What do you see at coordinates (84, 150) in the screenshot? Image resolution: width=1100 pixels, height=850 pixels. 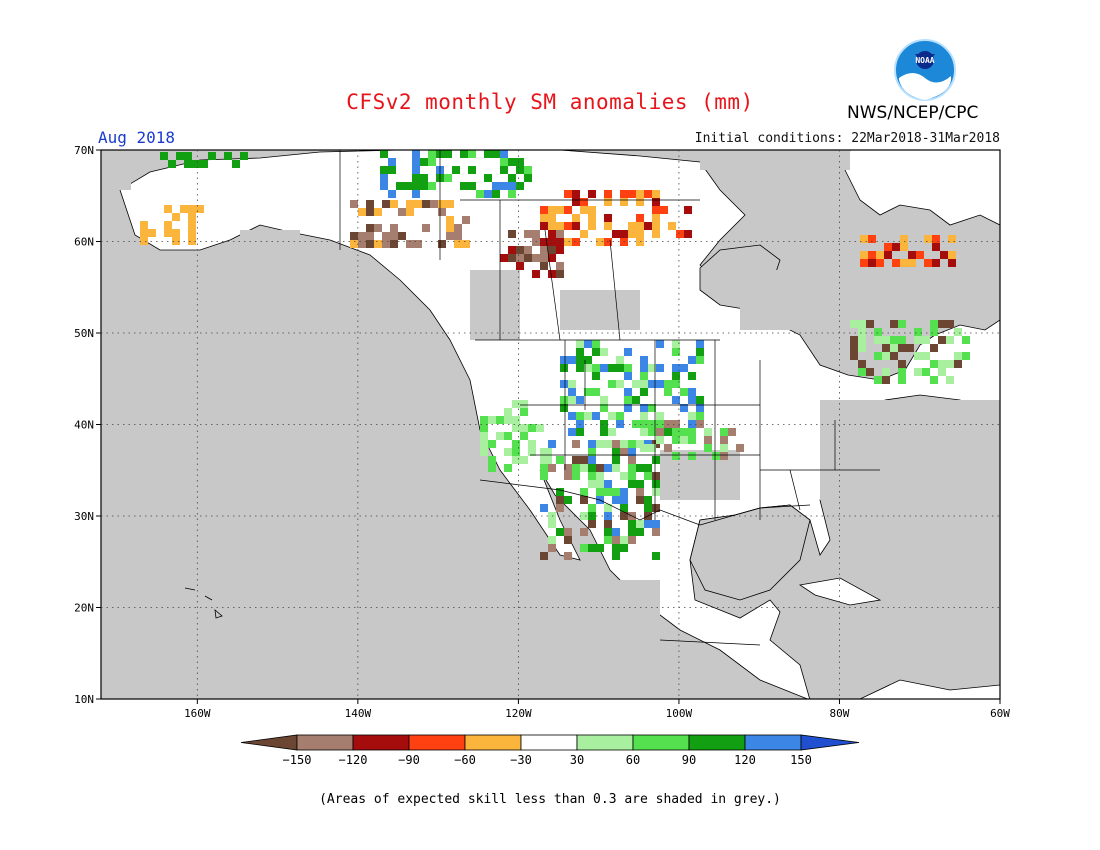 I see `lat-label: 70N` at bounding box center [84, 150].